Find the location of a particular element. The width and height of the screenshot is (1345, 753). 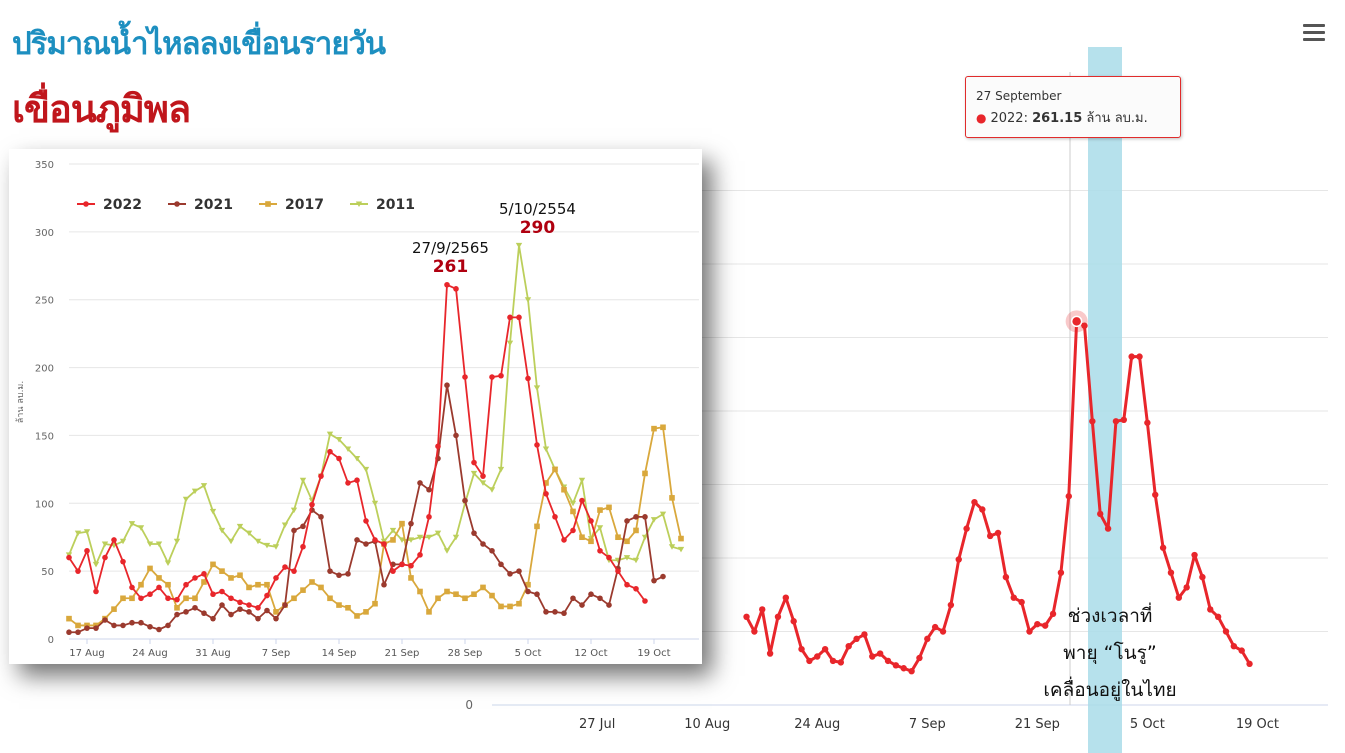

note-line-3: เคลื่อนอยู่ในไทย is located at coordinates (1110, 690).